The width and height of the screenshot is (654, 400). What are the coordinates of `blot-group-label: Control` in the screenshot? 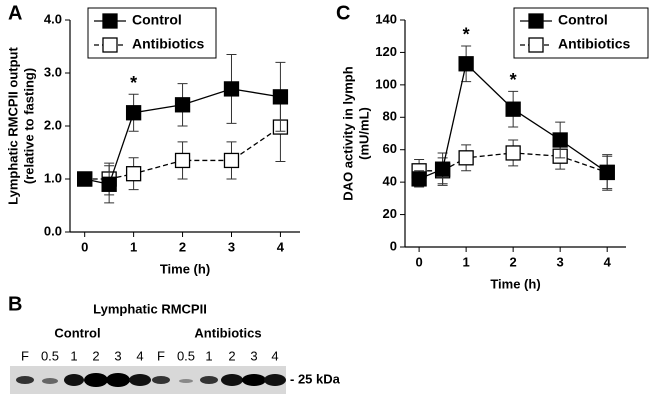 It's located at (77, 332).